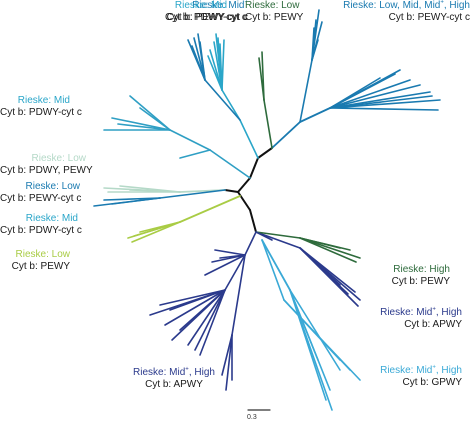 This screenshot has height=424, width=474. I want to click on label-left-mid-1: Rieske: Mid Cyt b: PDWY-cyt c, so click(41, 107).